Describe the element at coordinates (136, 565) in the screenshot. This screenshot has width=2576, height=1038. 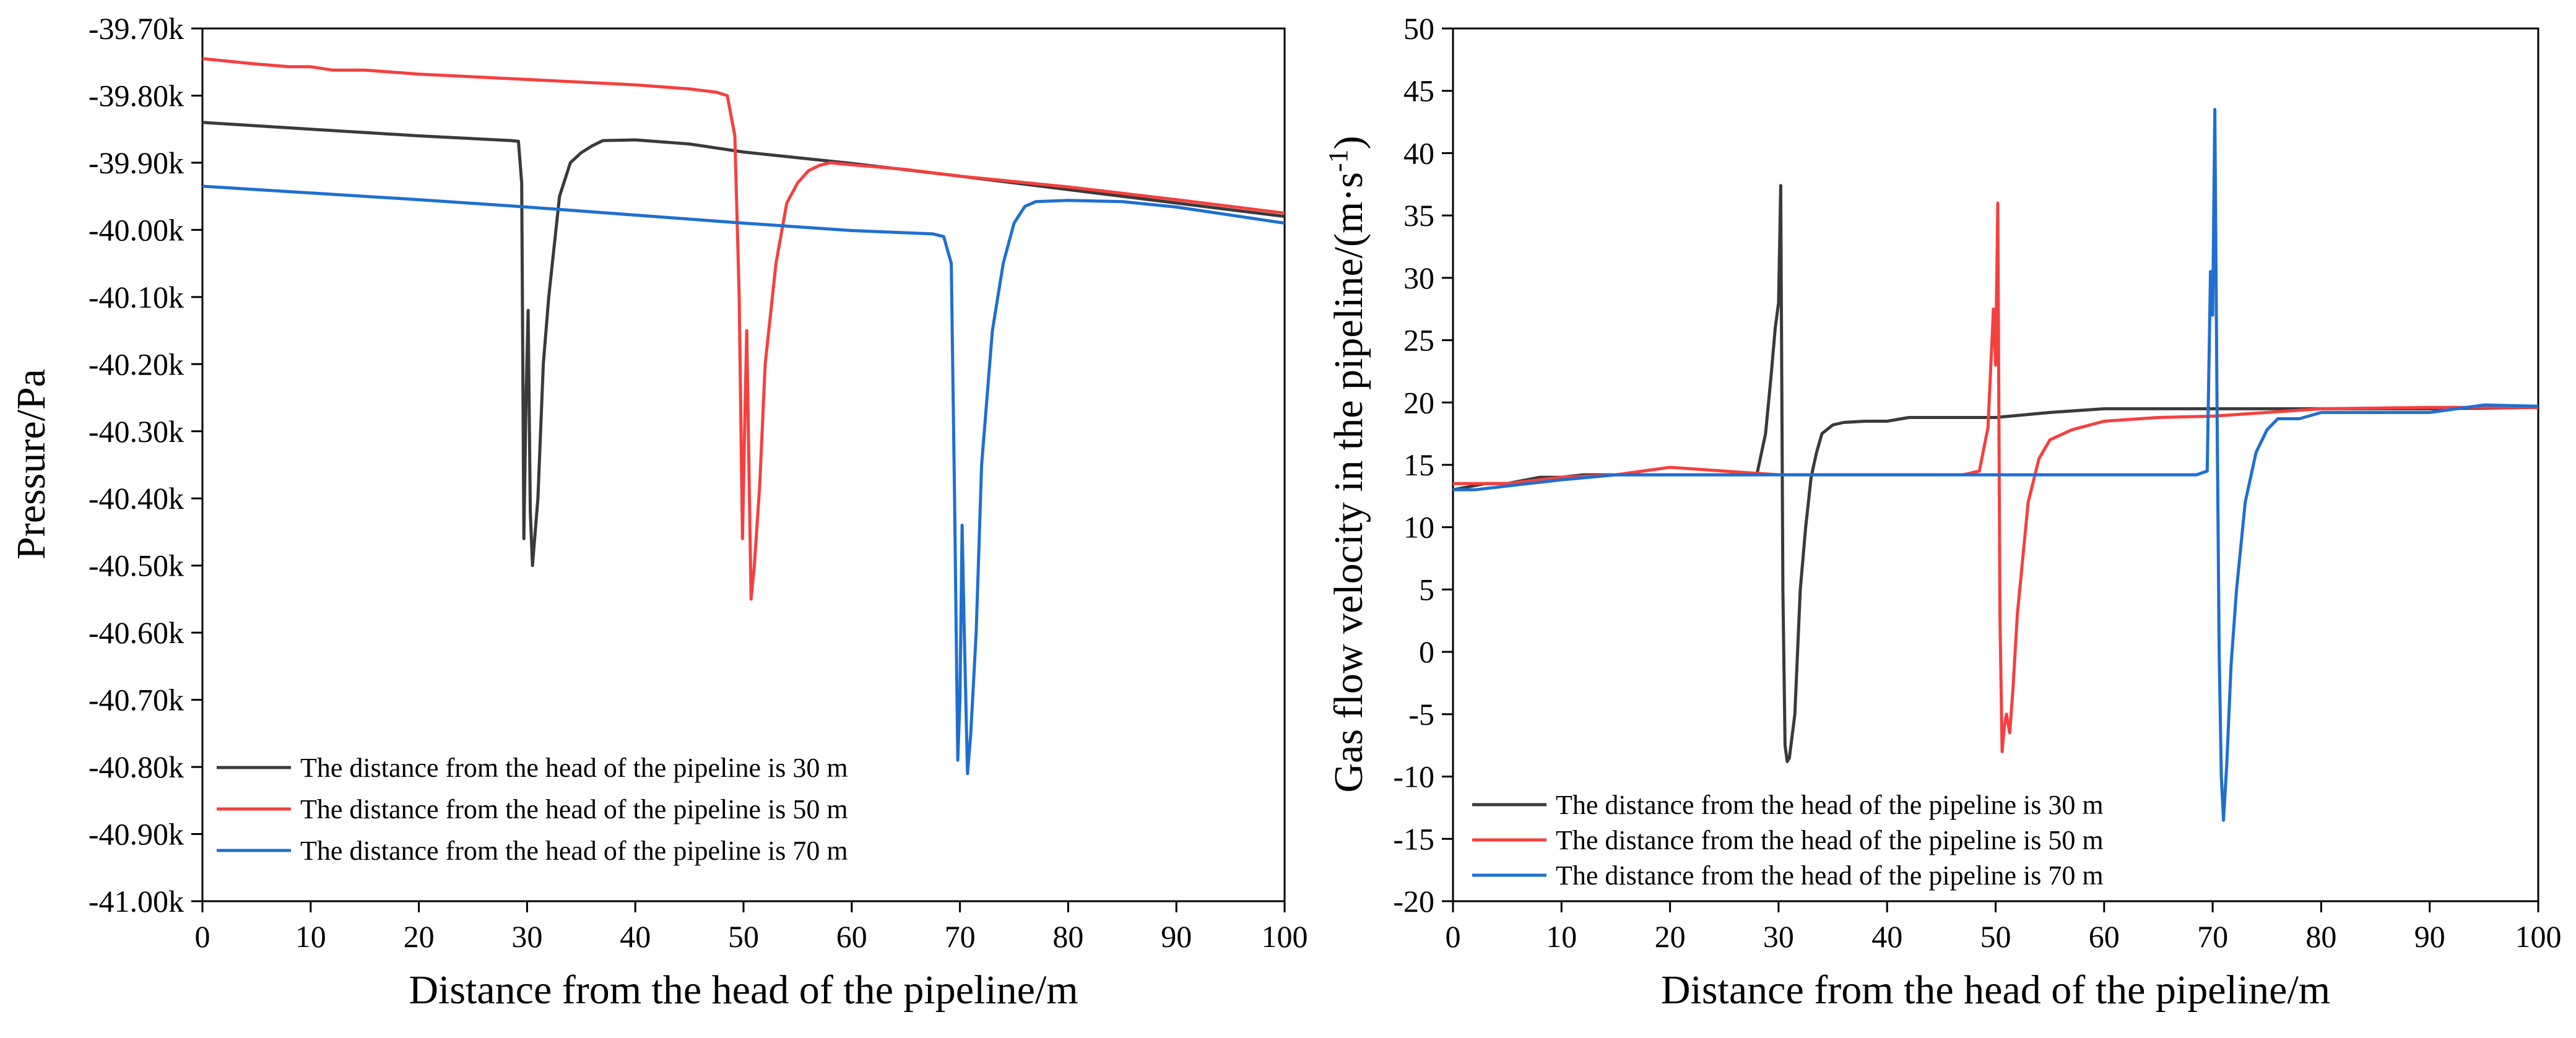
I see `chart1-y-tick-label: -40.50k` at that location.